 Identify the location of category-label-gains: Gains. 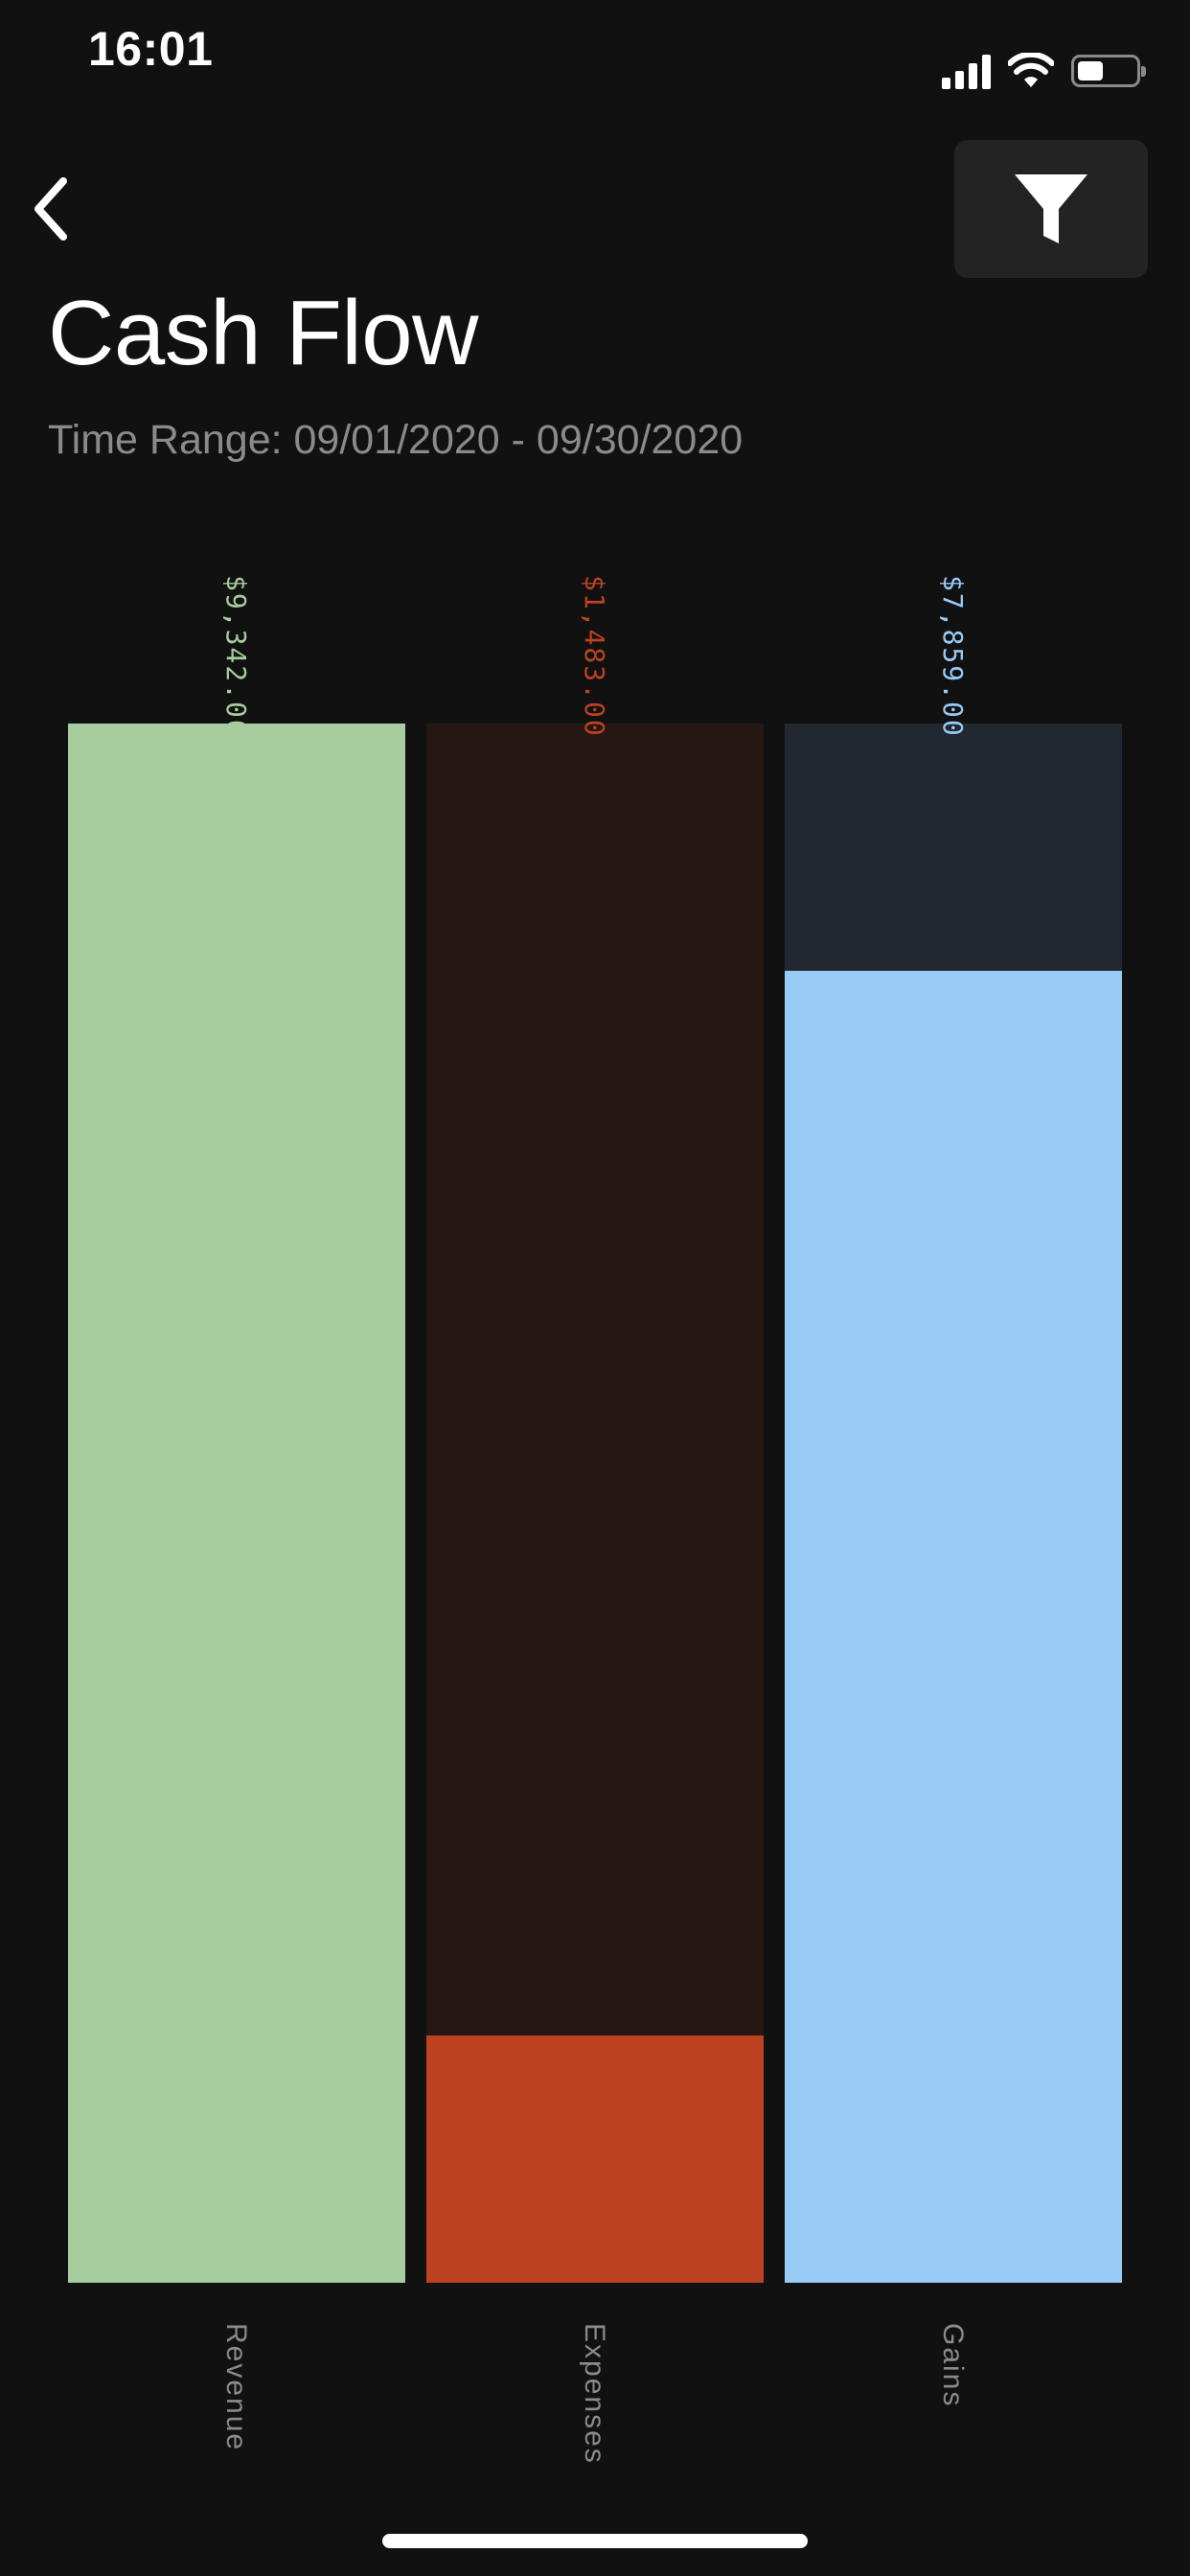
(953, 2365).